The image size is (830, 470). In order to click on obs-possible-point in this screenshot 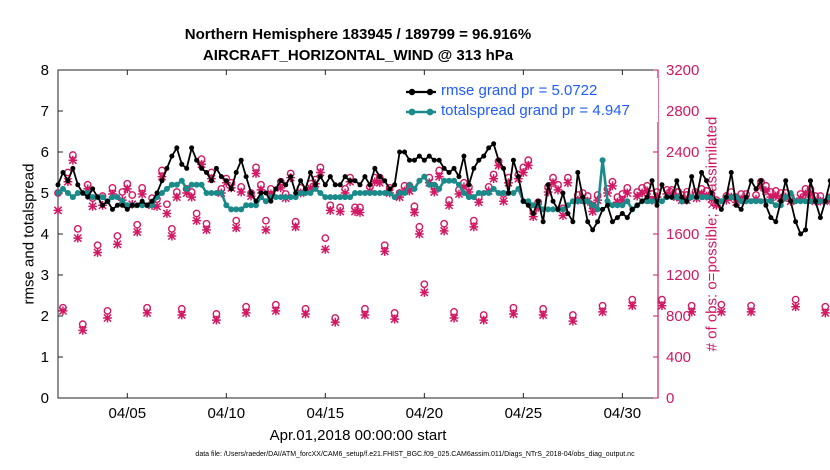, I will do `click(795, 299)`.